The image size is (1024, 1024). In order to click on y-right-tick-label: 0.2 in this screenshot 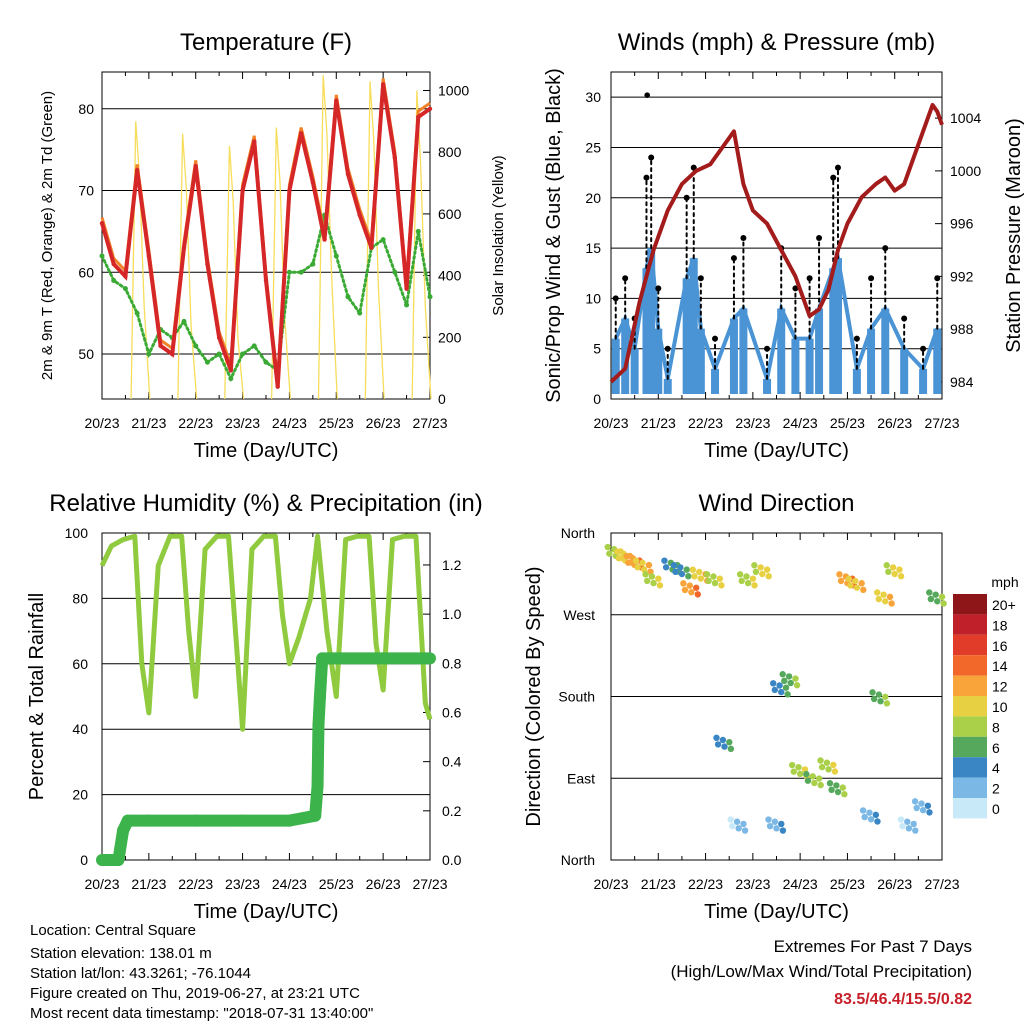, I will do `click(452, 811)`.